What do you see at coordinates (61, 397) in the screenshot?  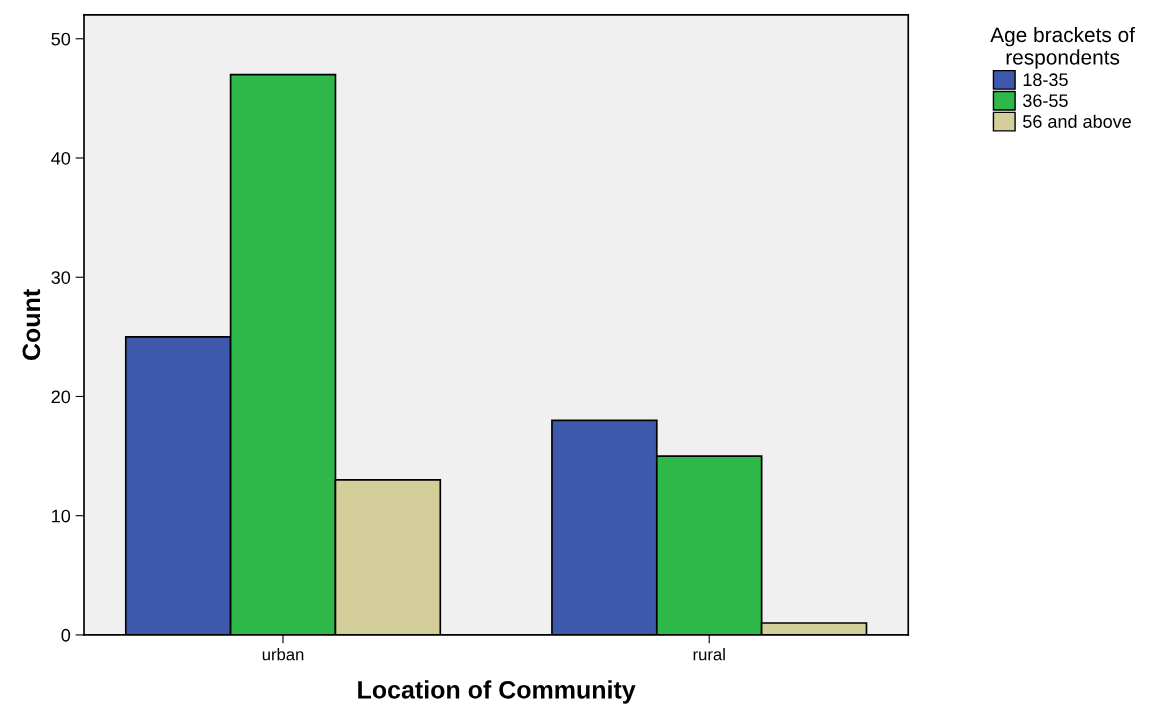 I see `y-tick-label: 20` at bounding box center [61, 397].